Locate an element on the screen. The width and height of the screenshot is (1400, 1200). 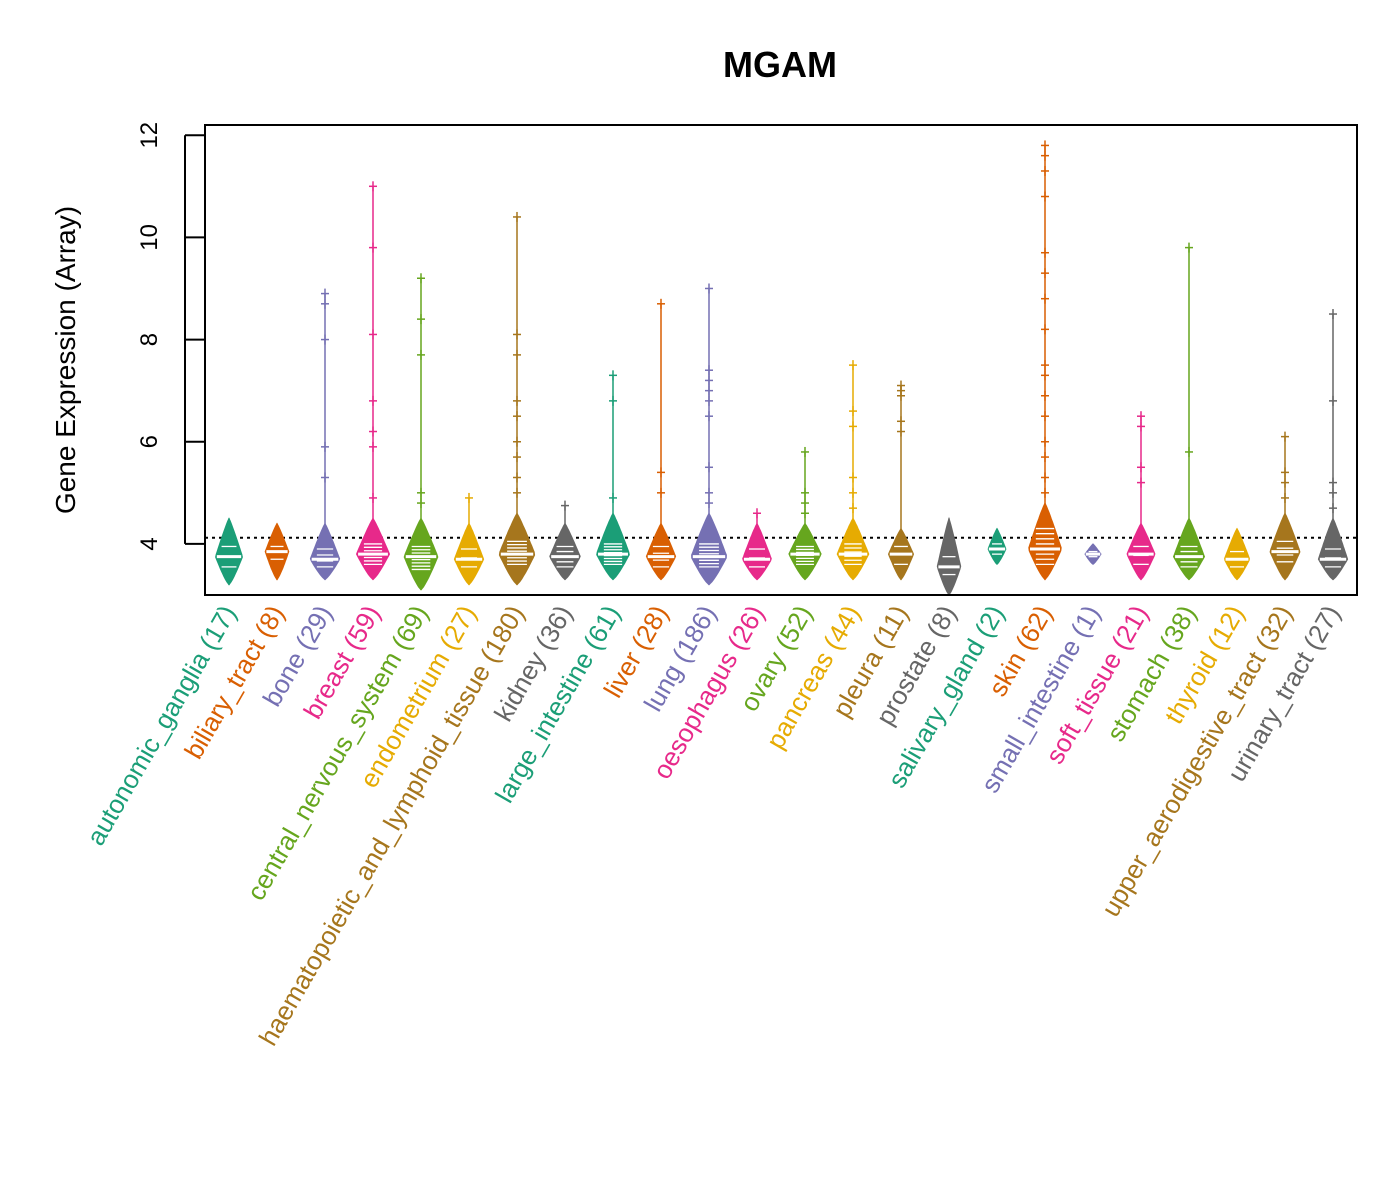
category-bone is located at coordinates (325, 434).